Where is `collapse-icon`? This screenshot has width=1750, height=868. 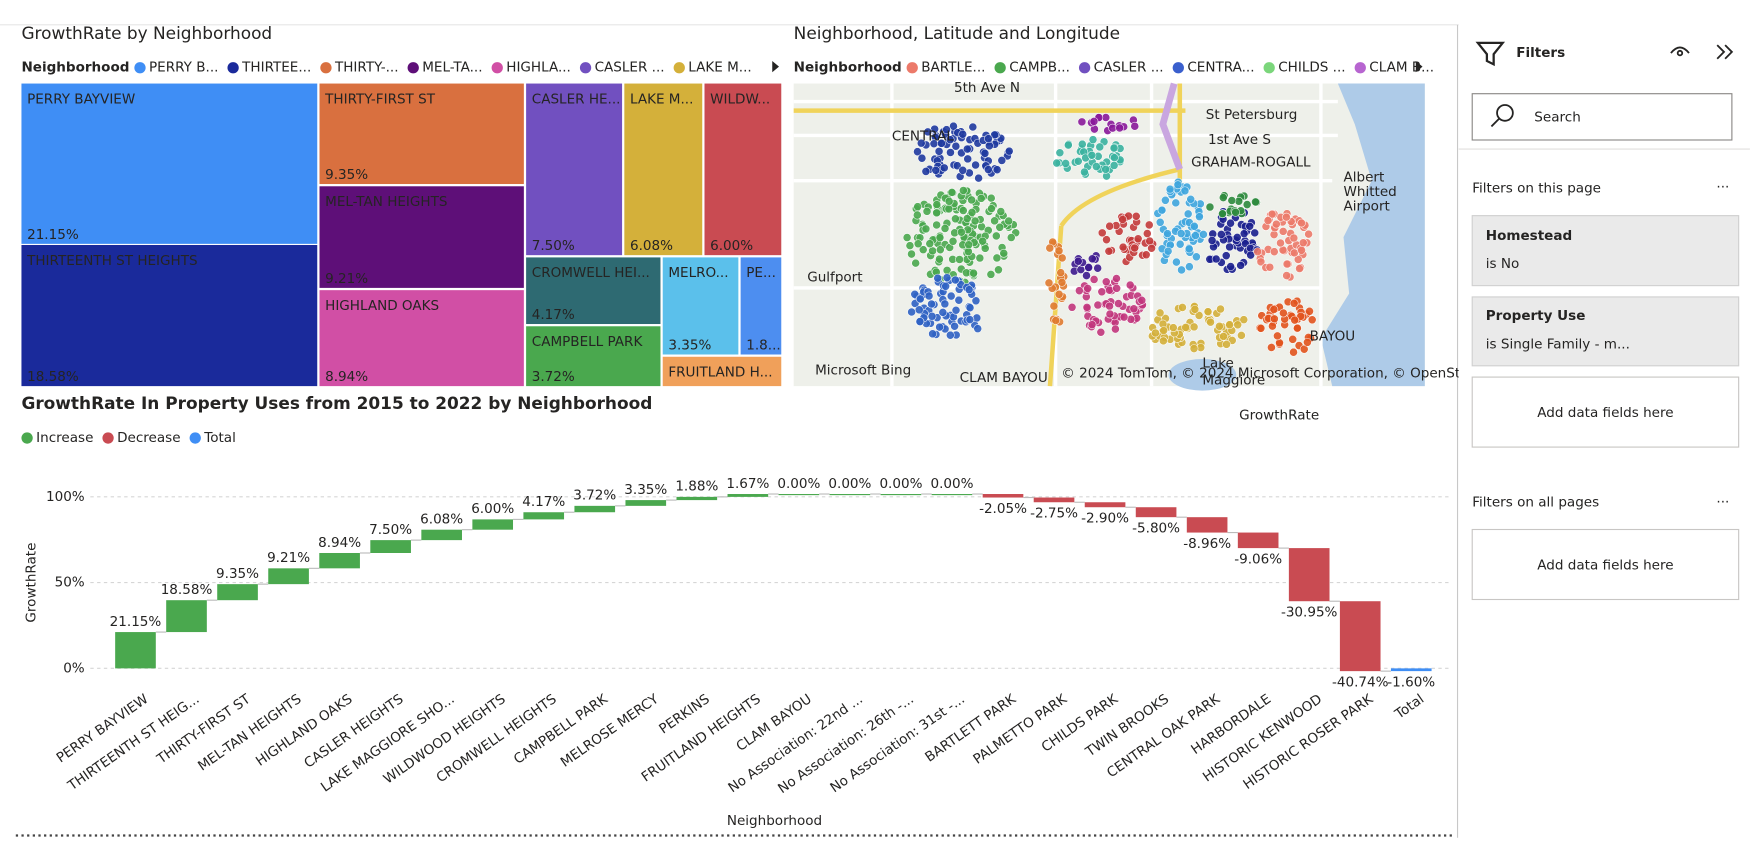
collapse-icon is located at coordinates (1725, 52).